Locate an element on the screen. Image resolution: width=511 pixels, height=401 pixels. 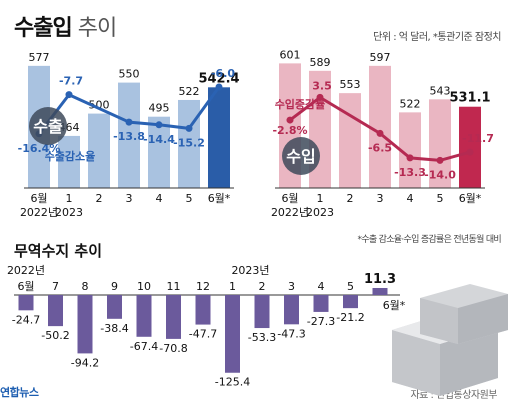
trade-bar-value-label: -70.8 is located at coordinates (173, 348).